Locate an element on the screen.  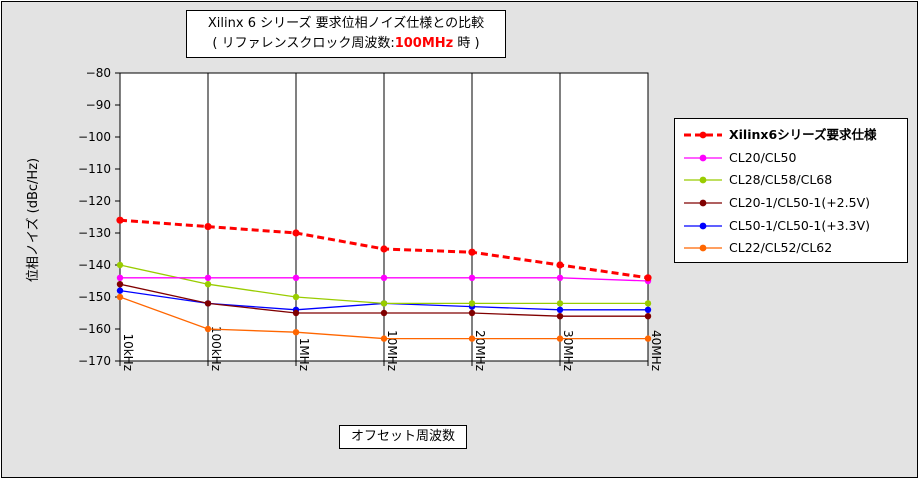
legend-item: Xilinx6シリーズ要求仕様 is located at coordinates (791, 135).